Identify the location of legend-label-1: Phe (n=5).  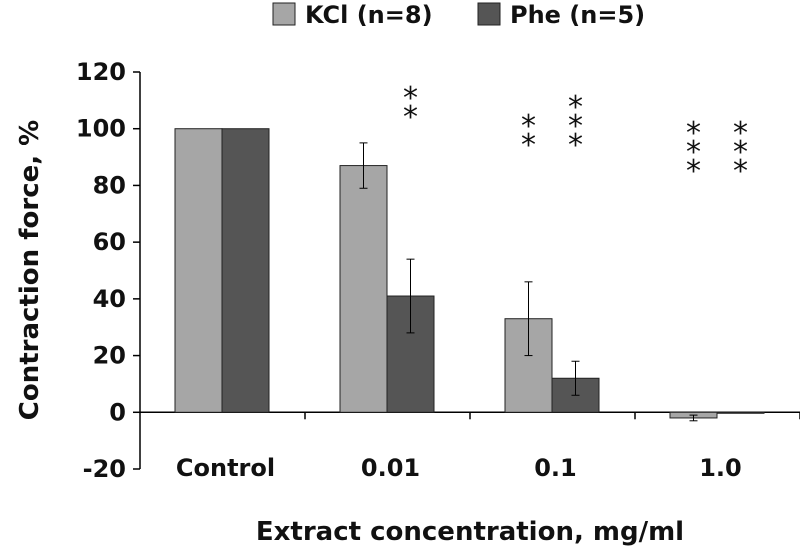
(577, 15).